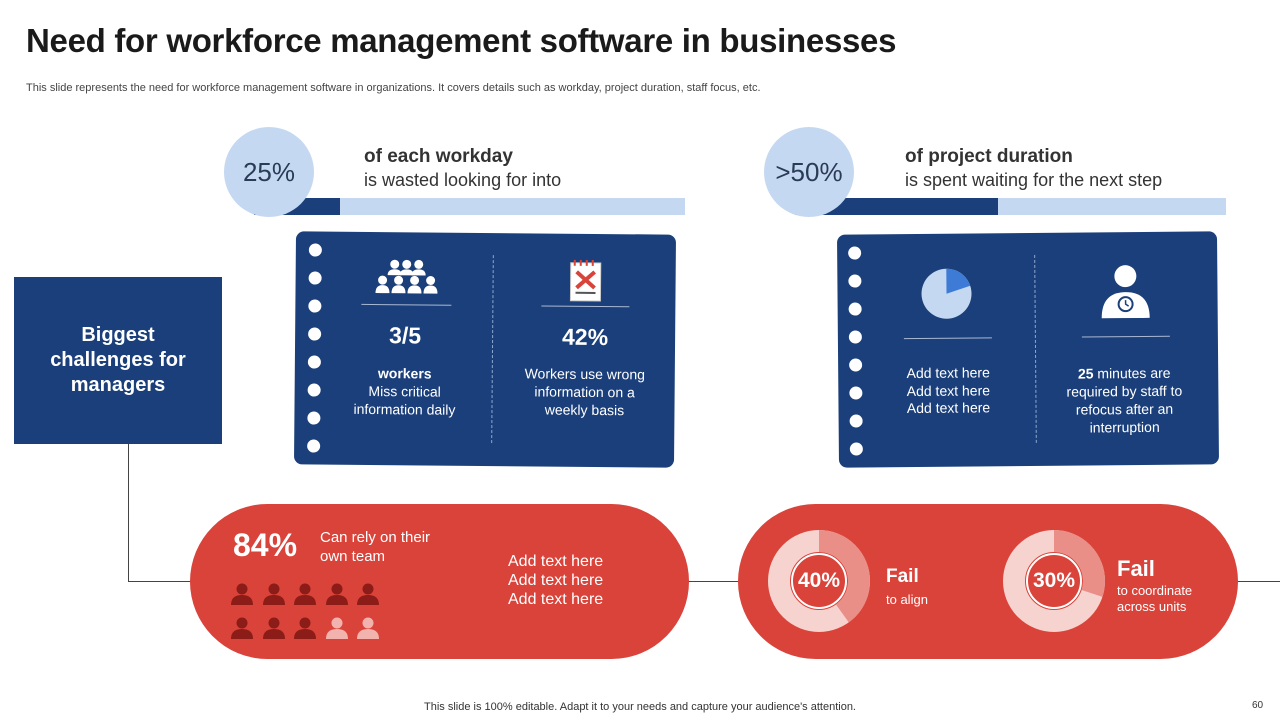  What do you see at coordinates (406, 276) in the screenshot?
I see `group-of-people-icon` at bounding box center [406, 276].